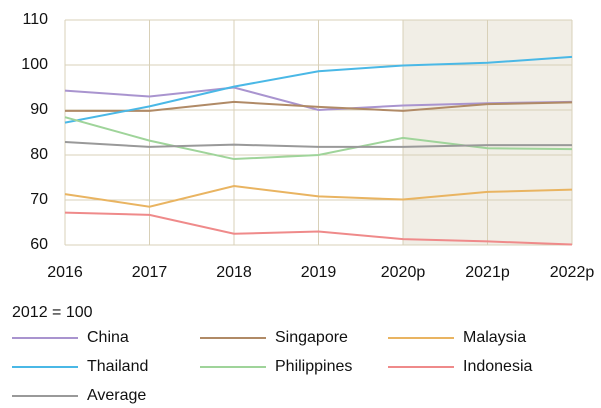  Describe the element at coordinates (311, 337) in the screenshot. I see `legend-label: Singapore` at that location.